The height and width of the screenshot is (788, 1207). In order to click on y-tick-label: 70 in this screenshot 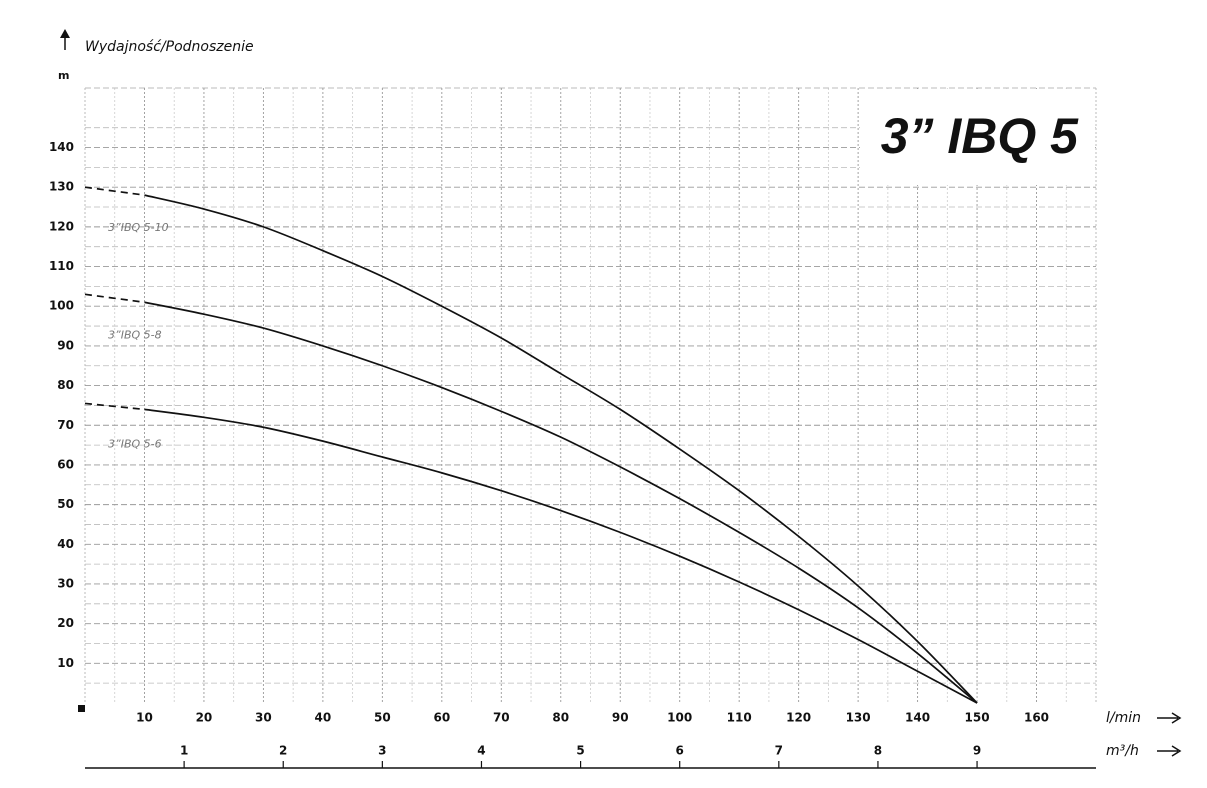, I will do `click(65, 425)`.